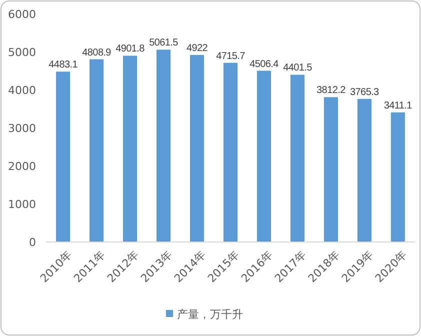 The width and height of the screenshot is (421, 336). Describe the element at coordinates (197, 48) in the screenshot. I see `data-label: 4922` at that location.